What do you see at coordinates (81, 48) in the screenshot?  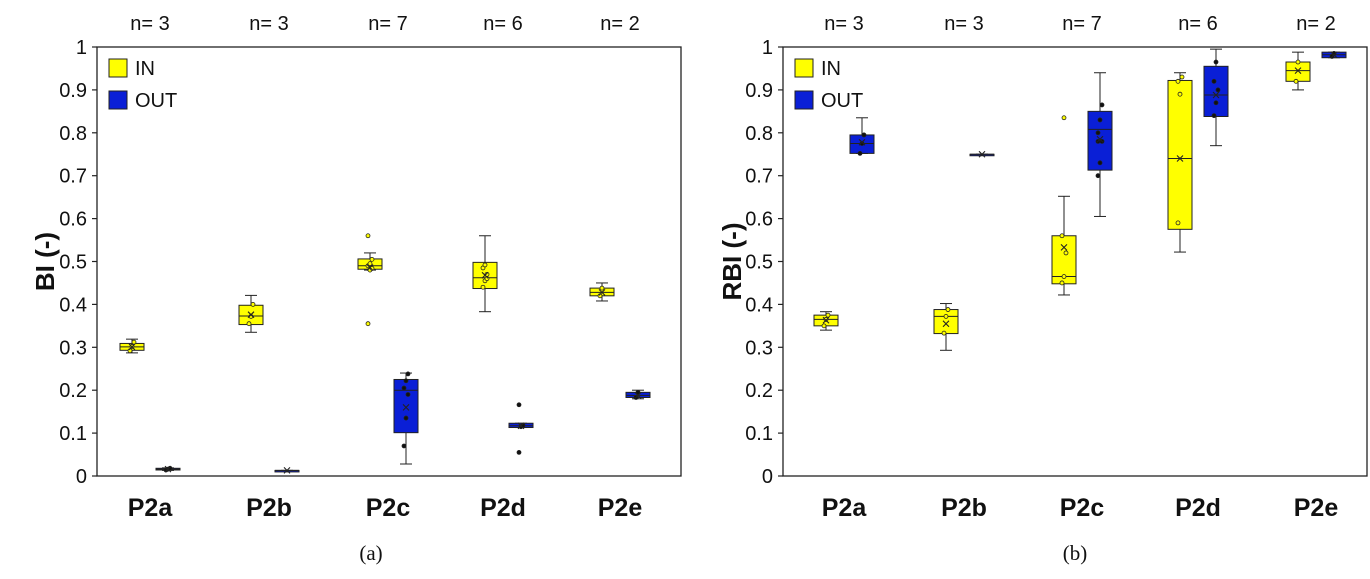 I see `y-tick-label: 1` at bounding box center [81, 48].